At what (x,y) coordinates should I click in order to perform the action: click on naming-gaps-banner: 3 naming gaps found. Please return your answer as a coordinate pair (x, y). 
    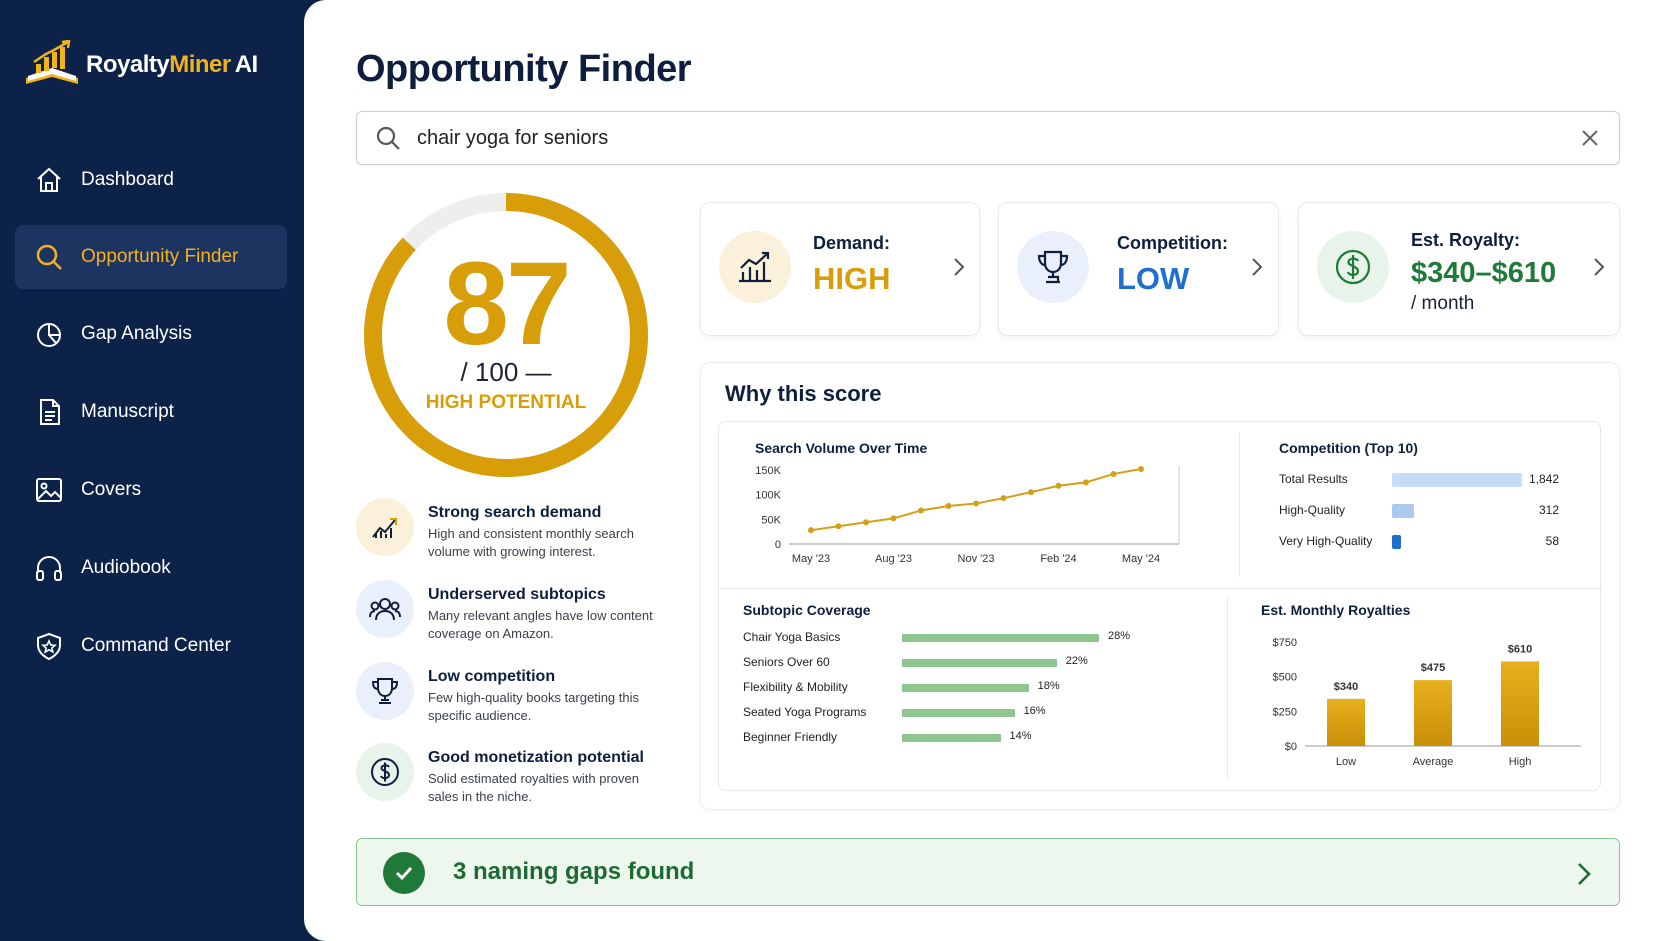
    Looking at the image, I should click on (988, 872).